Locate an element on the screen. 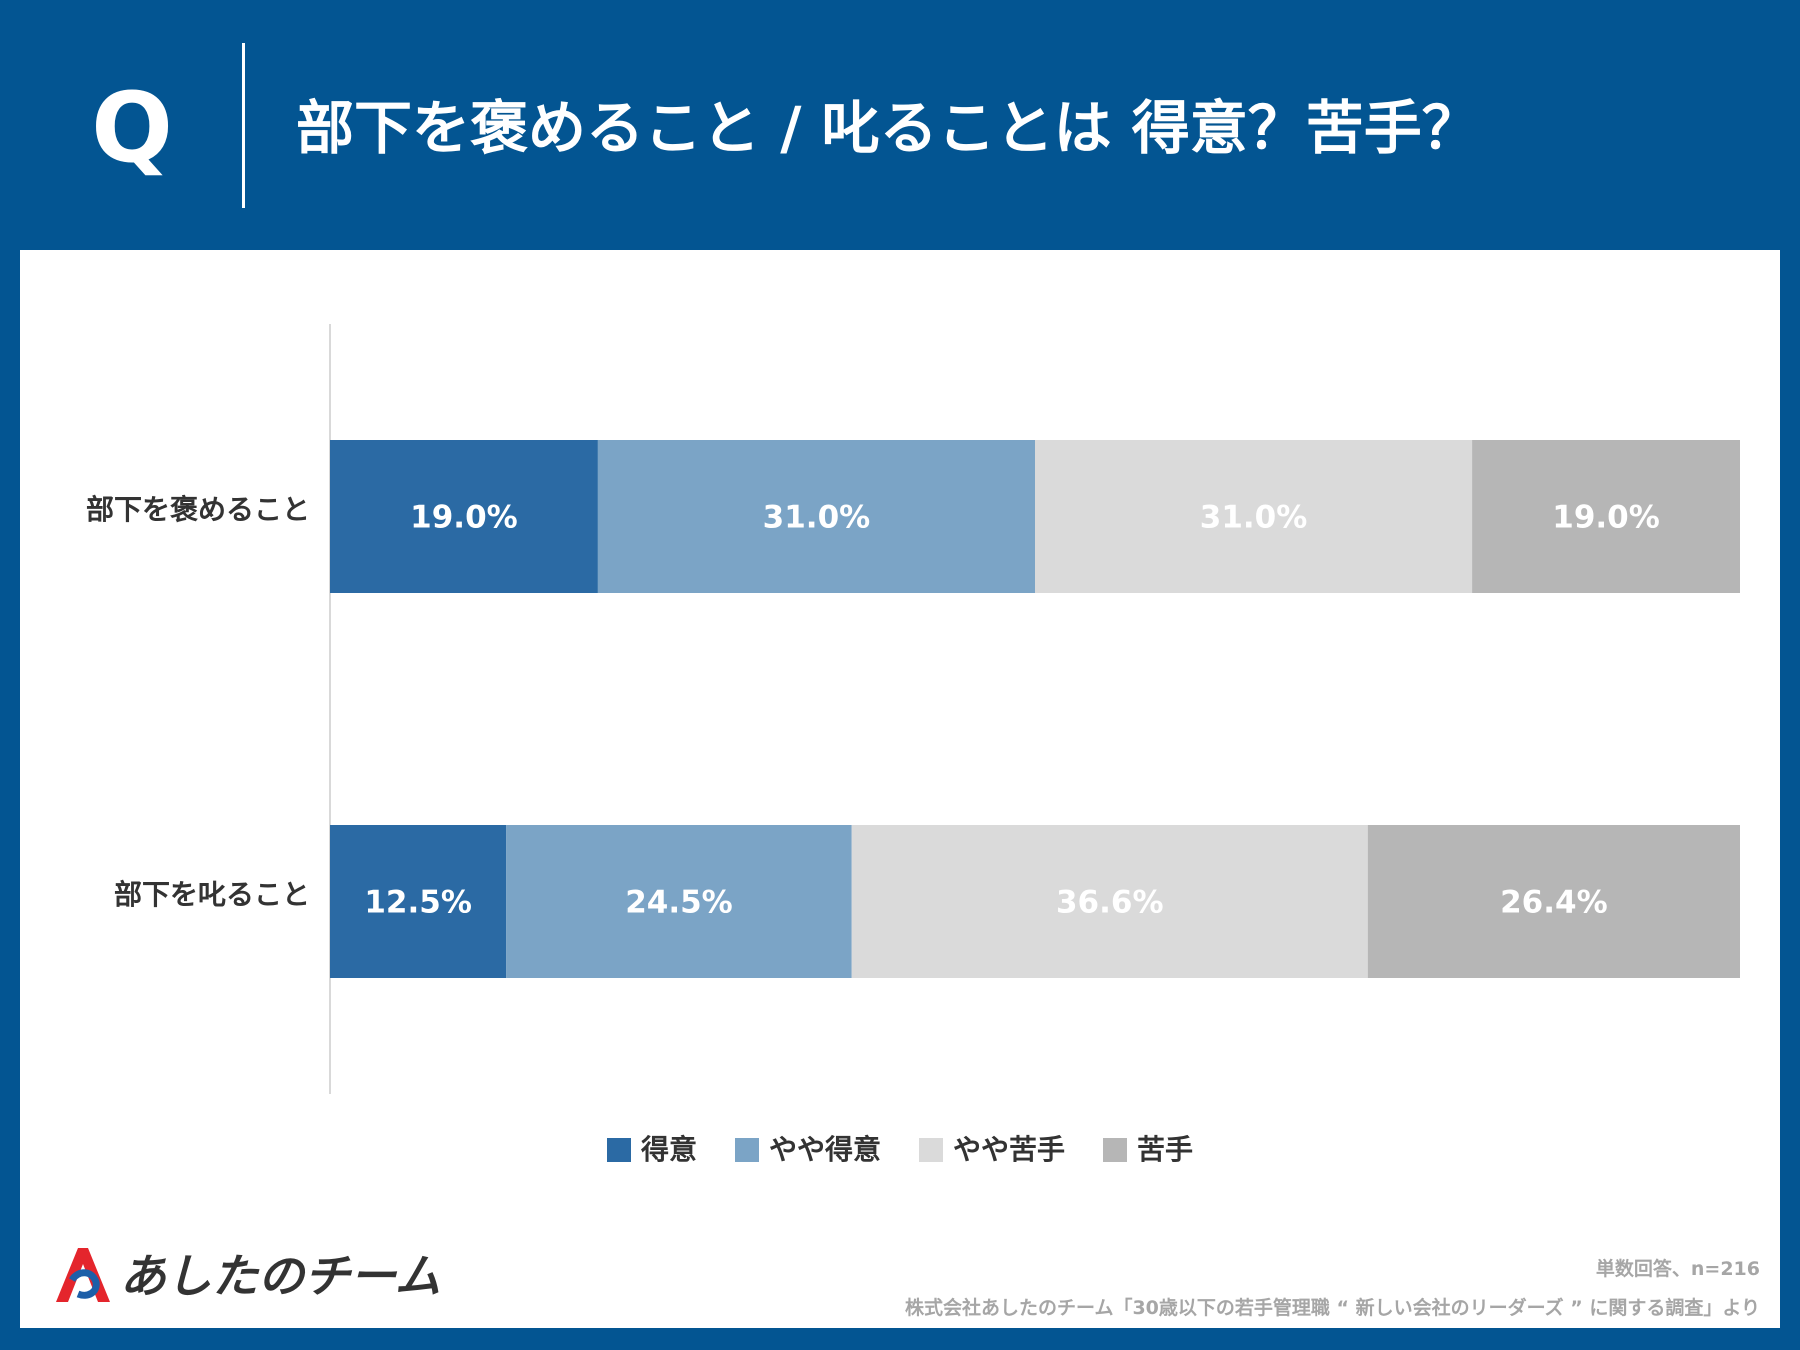 The width and height of the screenshot is (1800, 1350). category-axis-line is located at coordinates (330, 709).